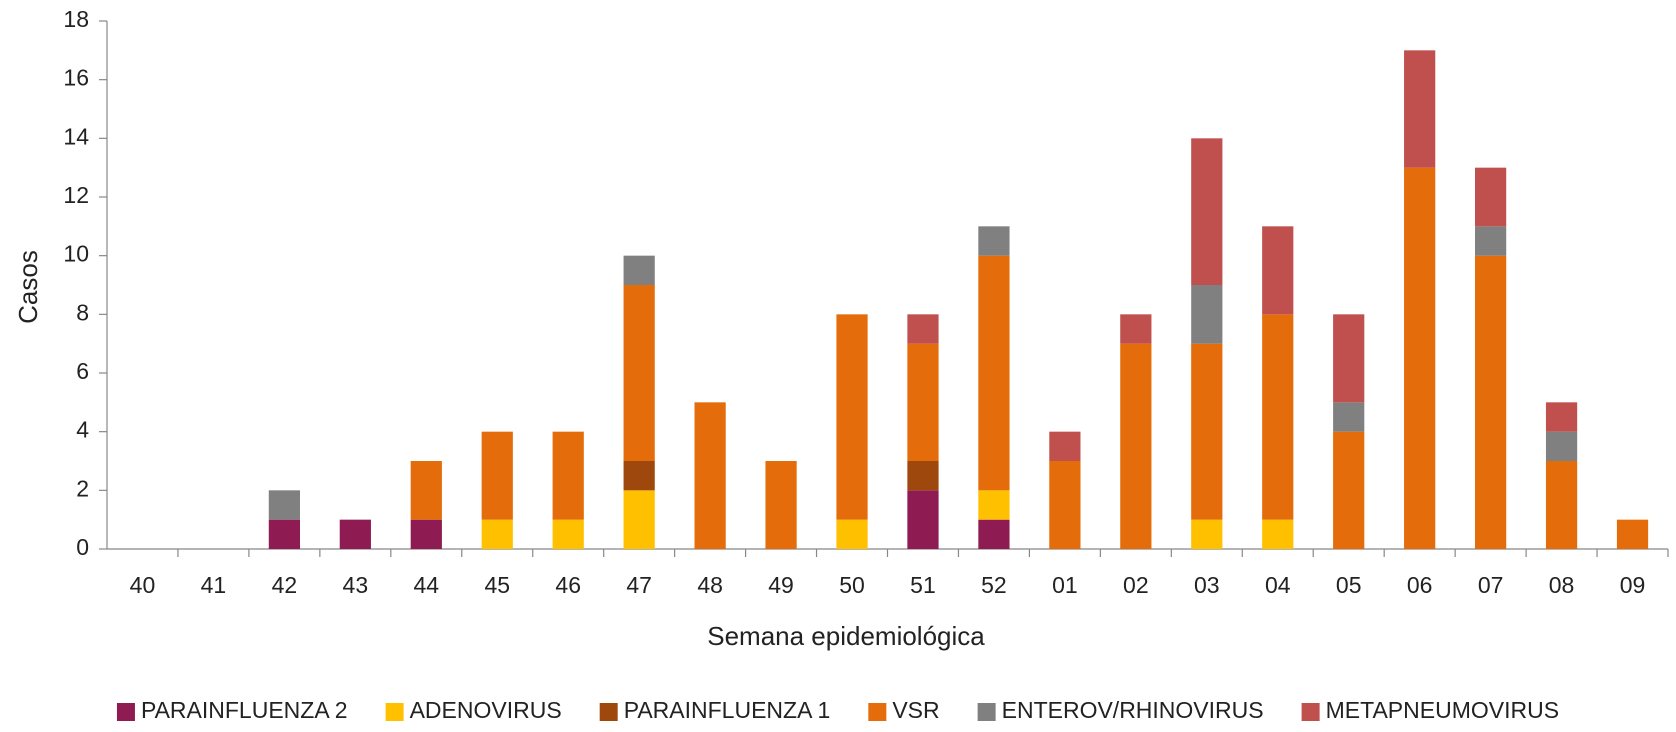 This screenshot has width=1676, height=732. What do you see at coordinates (994, 585) in the screenshot?
I see `x-tick-label: 52` at bounding box center [994, 585].